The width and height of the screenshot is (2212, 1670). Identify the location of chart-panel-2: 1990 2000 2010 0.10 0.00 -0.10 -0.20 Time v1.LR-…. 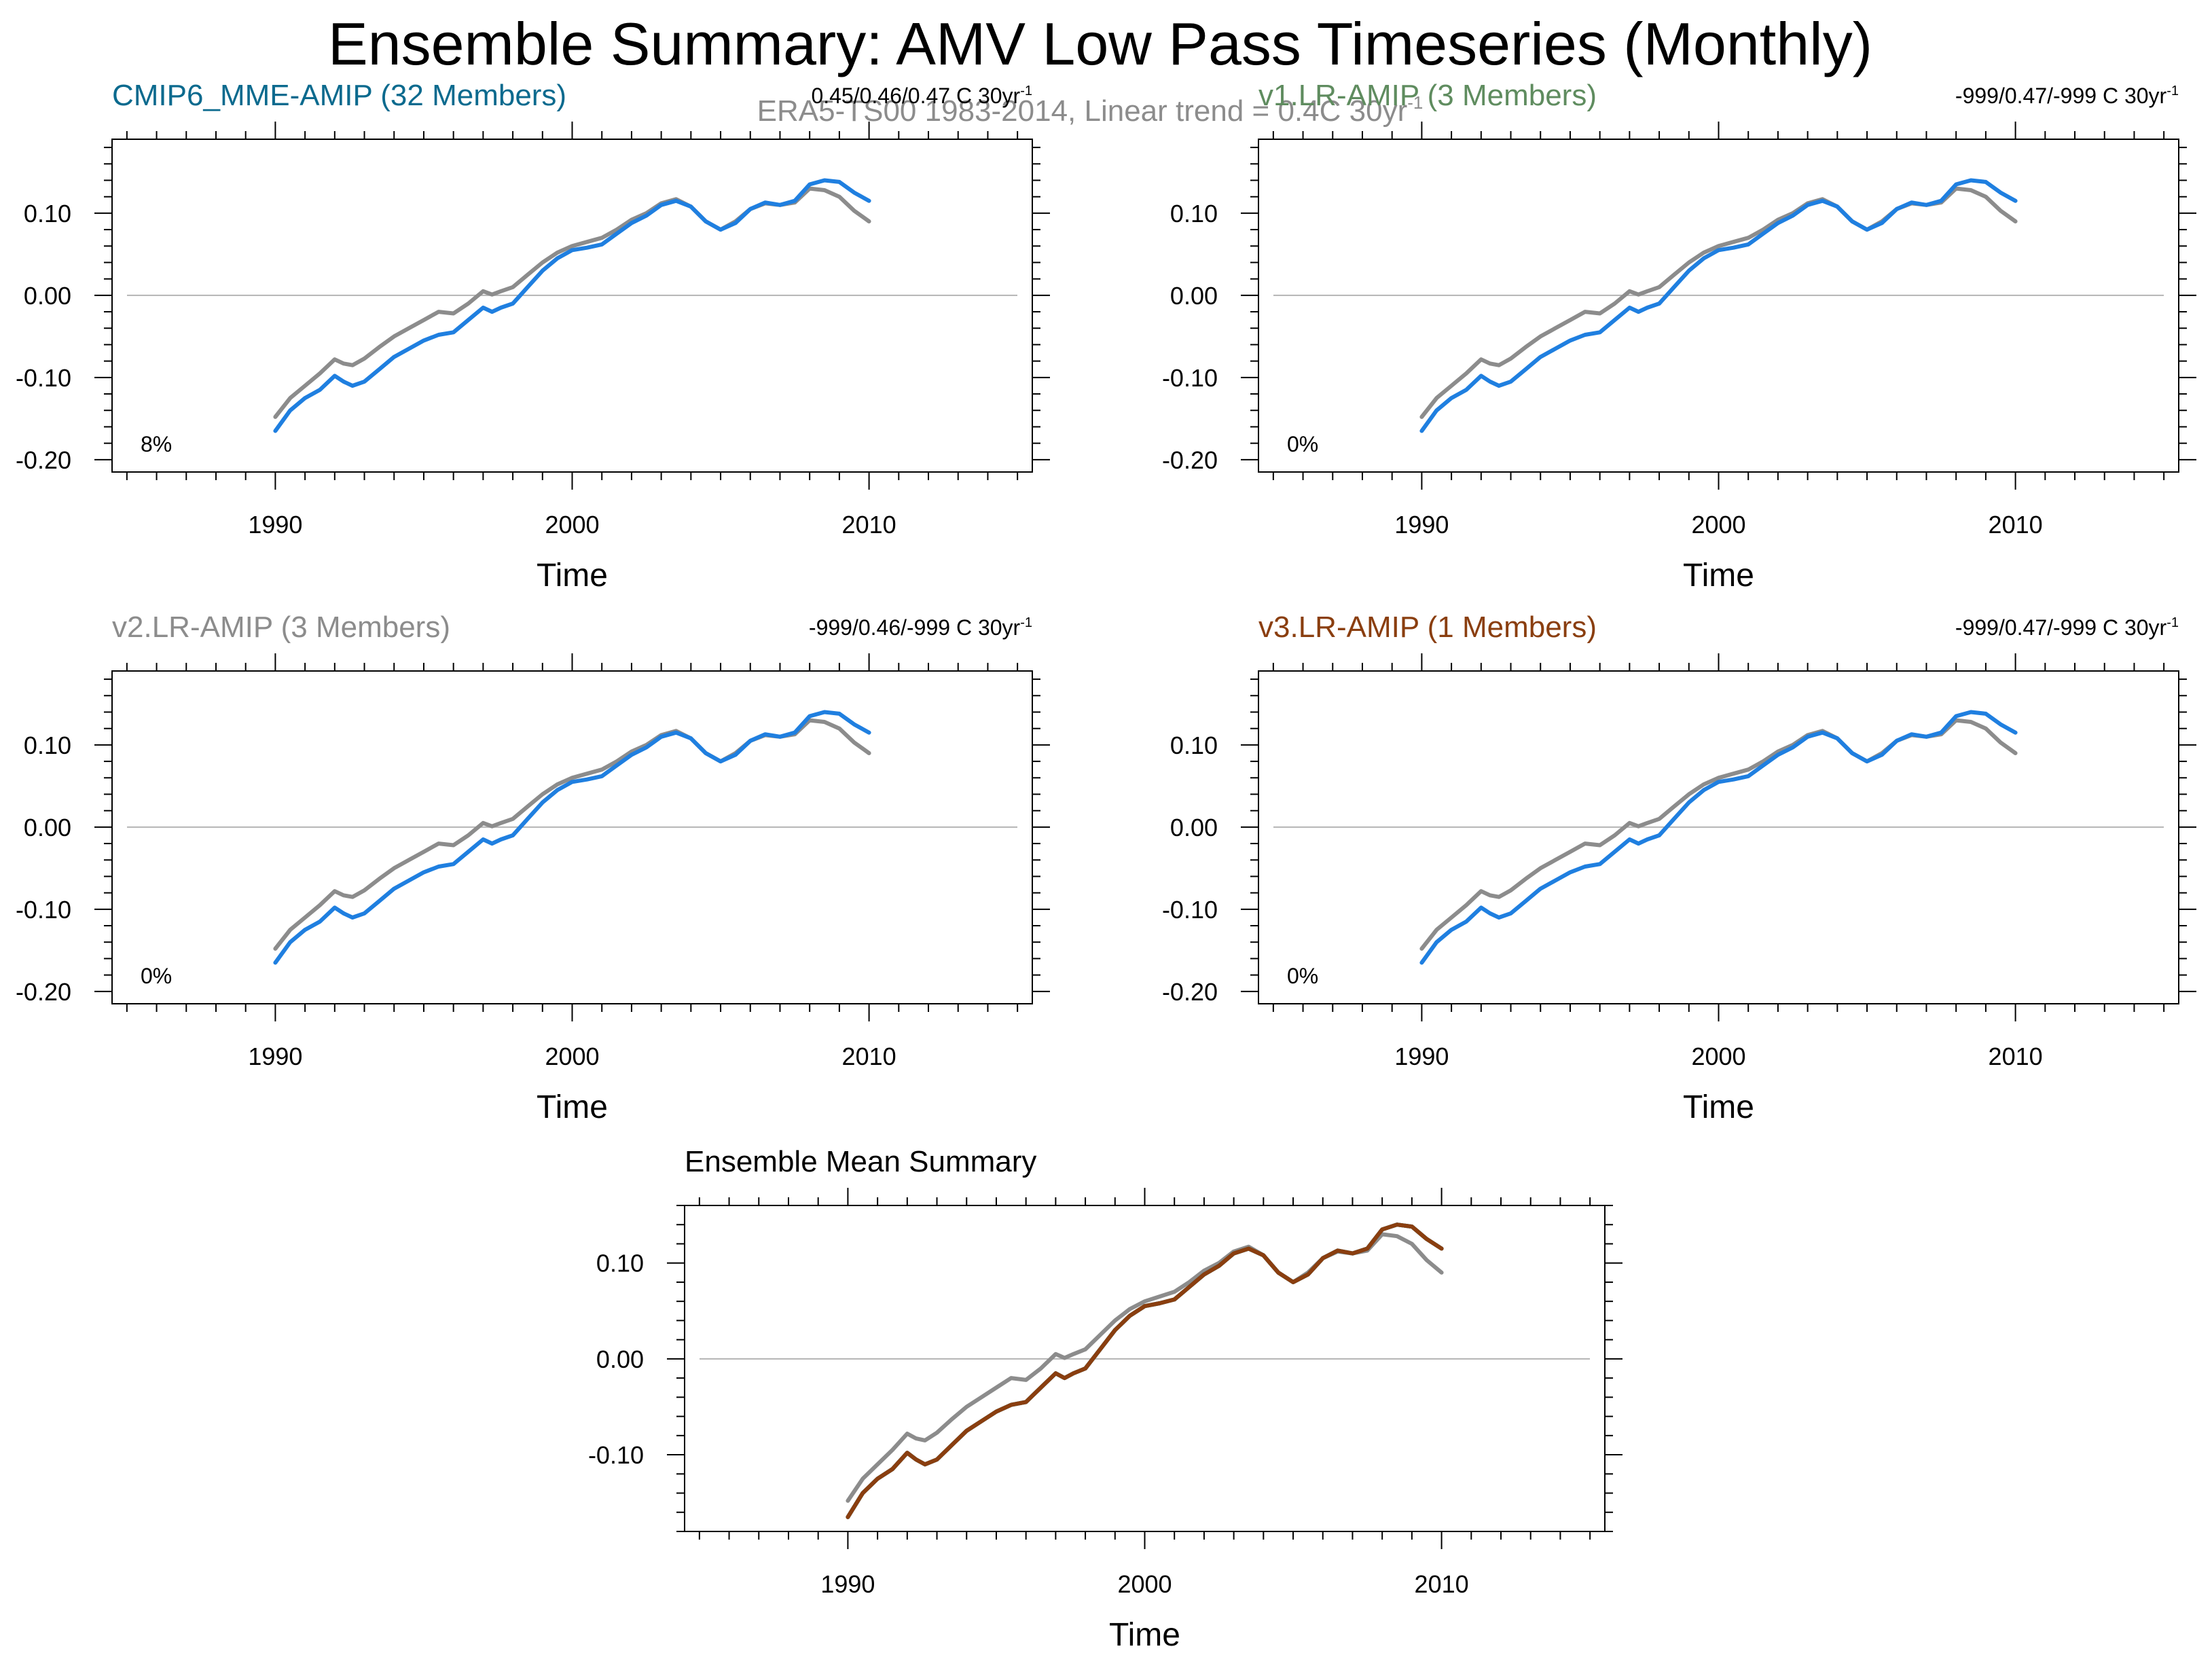
(1679, 336).